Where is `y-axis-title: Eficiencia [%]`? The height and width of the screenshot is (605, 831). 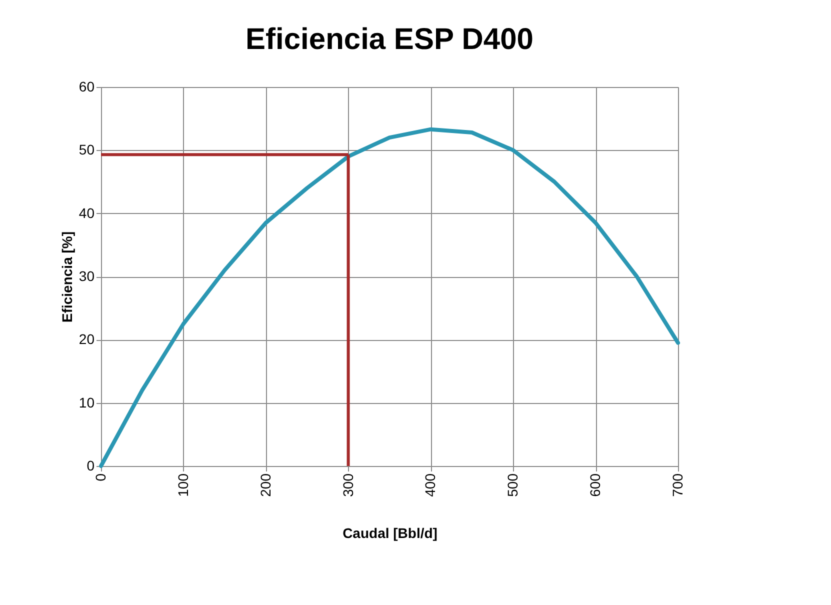
y-axis-title: Eficiencia [%] is located at coordinates (66, 277).